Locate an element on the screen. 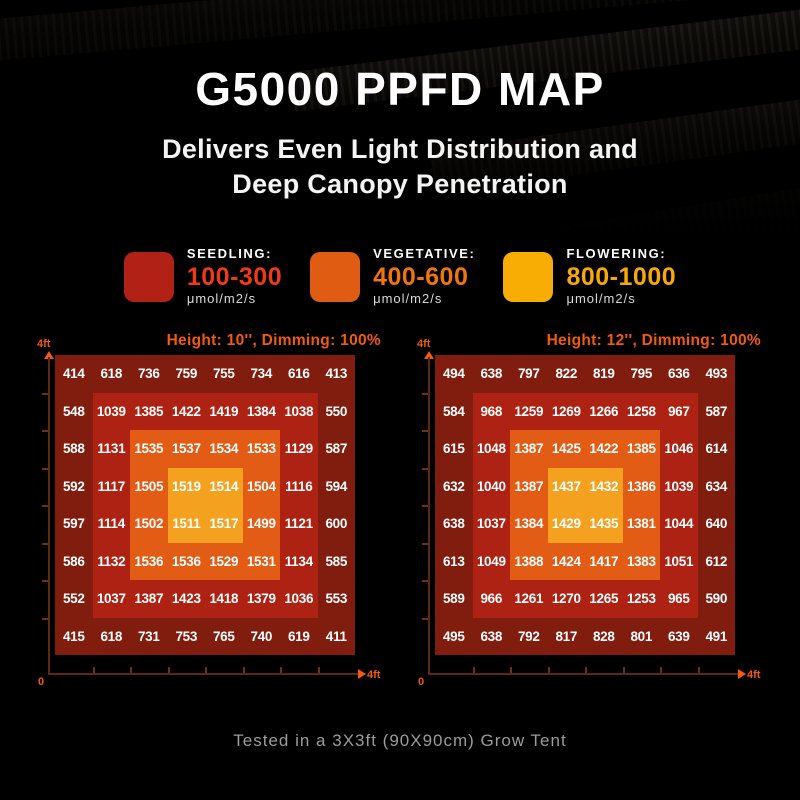 The height and width of the screenshot is (800, 800). legend-range: 800-1000 is located at coordinates (621, 276).